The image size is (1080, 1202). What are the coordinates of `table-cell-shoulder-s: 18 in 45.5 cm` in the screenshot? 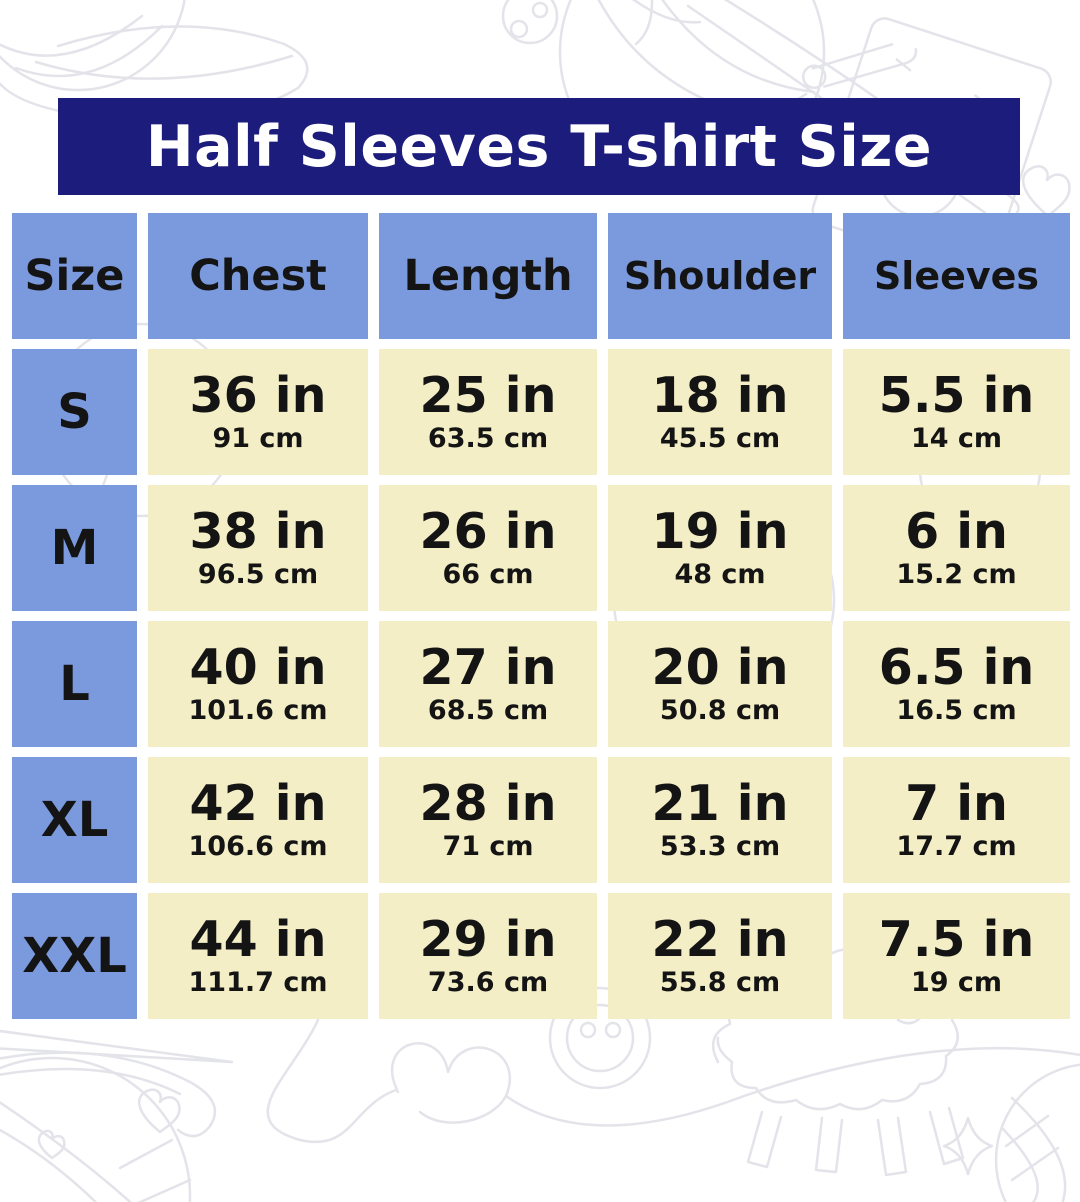 It's located at (720, 412).